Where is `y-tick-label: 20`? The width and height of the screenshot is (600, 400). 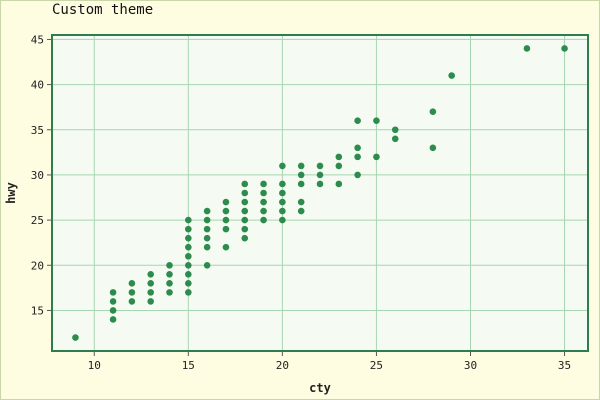 y-tick-label: 20 is located at coordinates (37, 265).